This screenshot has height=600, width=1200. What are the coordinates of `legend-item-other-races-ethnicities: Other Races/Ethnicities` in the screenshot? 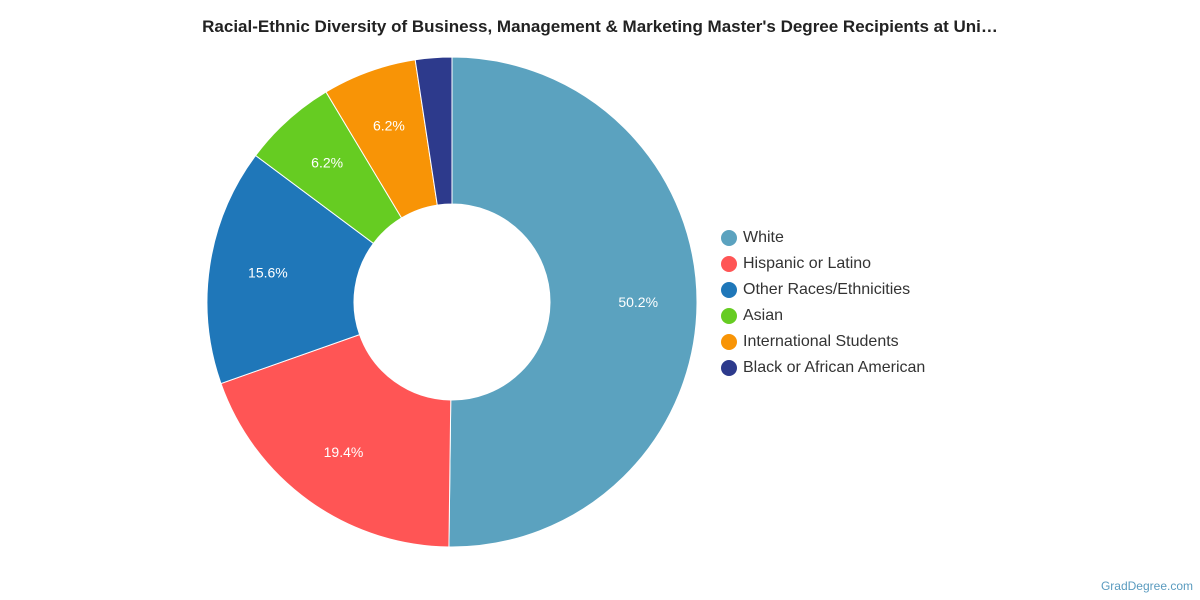 It's located at (815, 289).